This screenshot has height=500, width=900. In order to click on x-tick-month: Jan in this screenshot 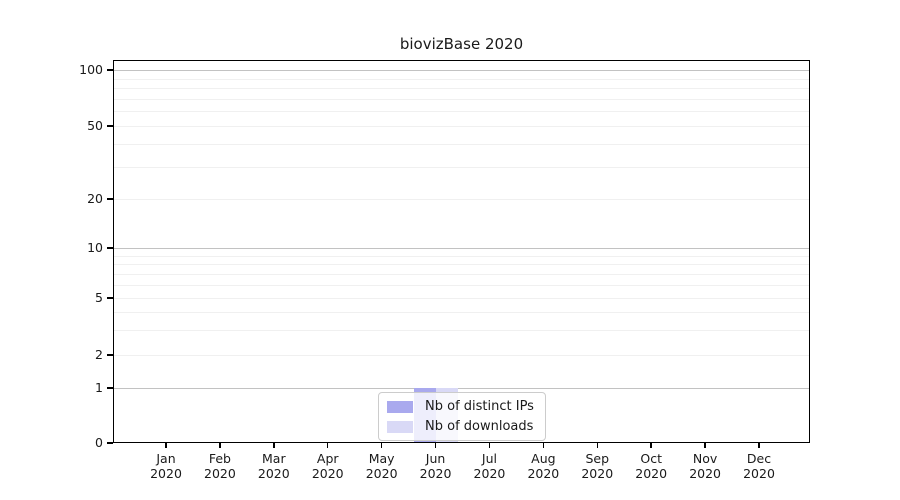, I will do `click(166, 458)`.